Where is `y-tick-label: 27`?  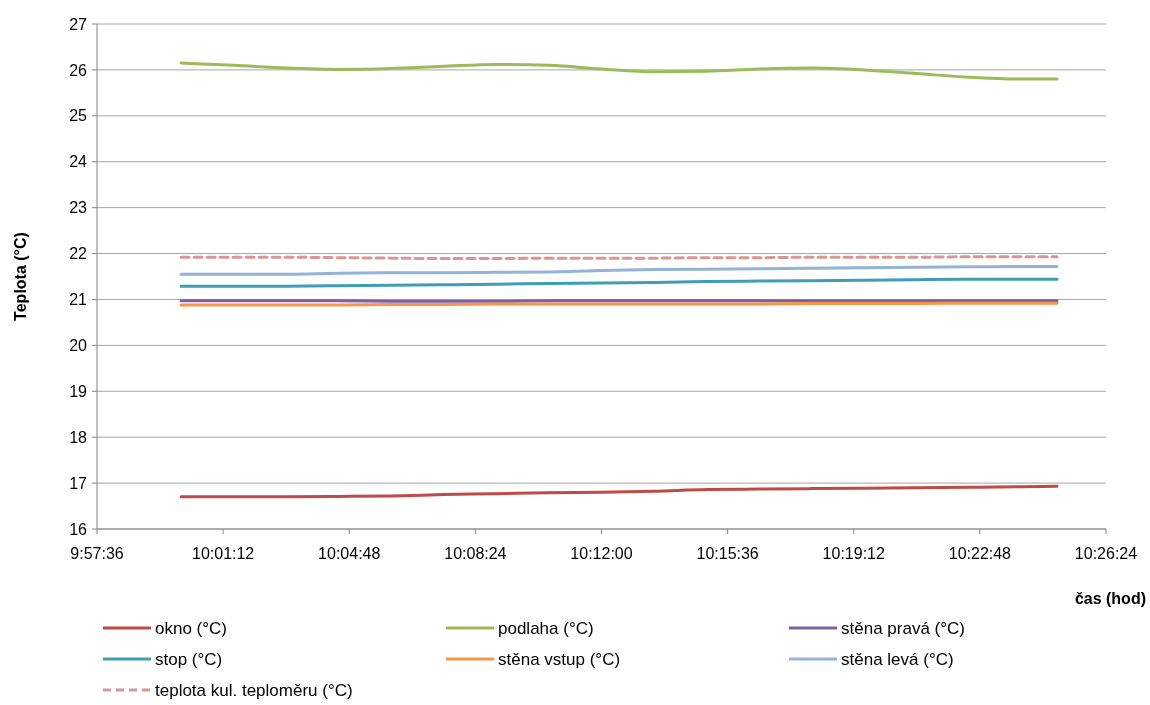
y-tick-label: 27 is located at coordinates (78, 24).